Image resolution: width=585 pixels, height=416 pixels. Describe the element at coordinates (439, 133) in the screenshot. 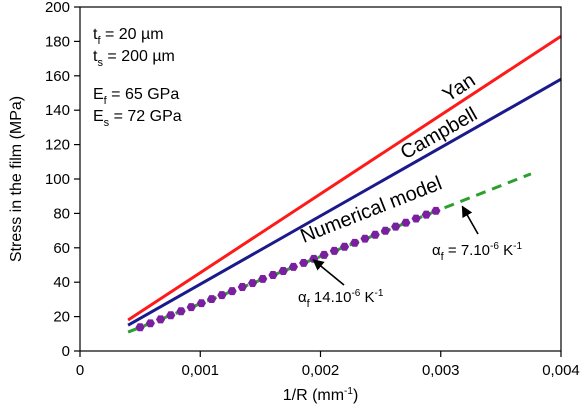

I see `campbell-label: Campbell` at that location.